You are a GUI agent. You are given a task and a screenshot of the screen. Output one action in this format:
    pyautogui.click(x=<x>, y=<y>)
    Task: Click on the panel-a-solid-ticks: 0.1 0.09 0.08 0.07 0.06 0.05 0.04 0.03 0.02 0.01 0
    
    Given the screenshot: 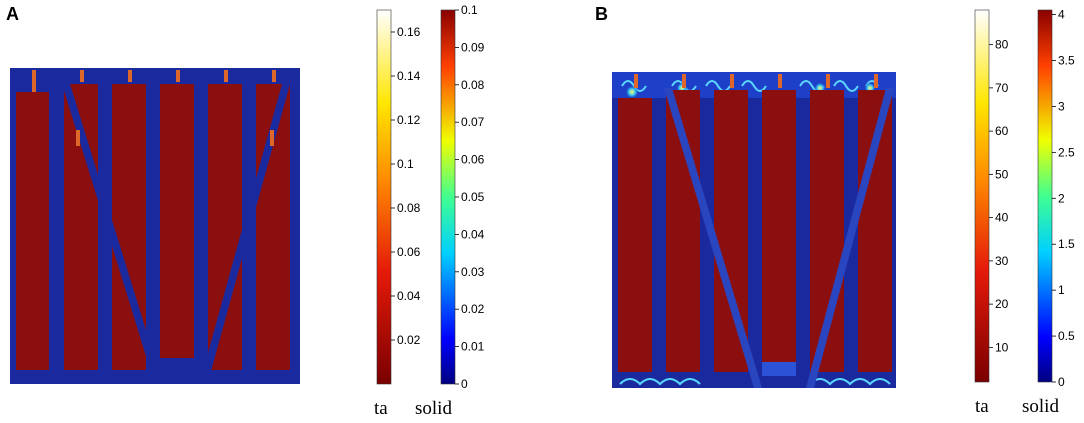 What is the action you would take?
    pyautogui.click(x=470, y=197)
    